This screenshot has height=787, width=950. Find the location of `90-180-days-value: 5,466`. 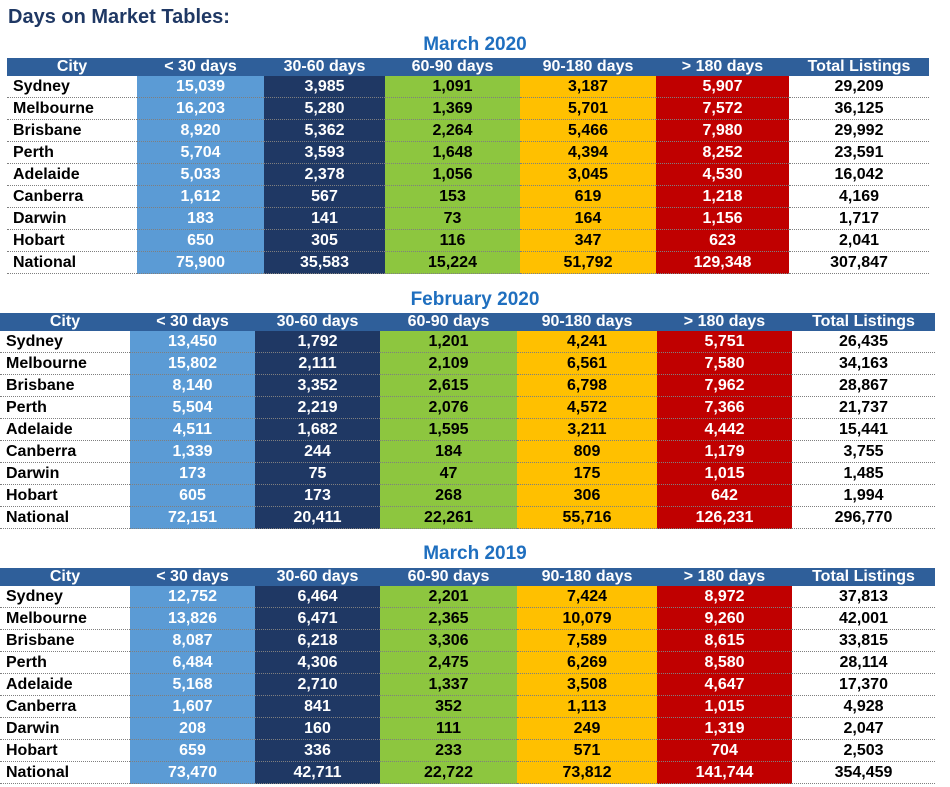

90-180-days-value: 5,466 is located at coordinates (588, 130).